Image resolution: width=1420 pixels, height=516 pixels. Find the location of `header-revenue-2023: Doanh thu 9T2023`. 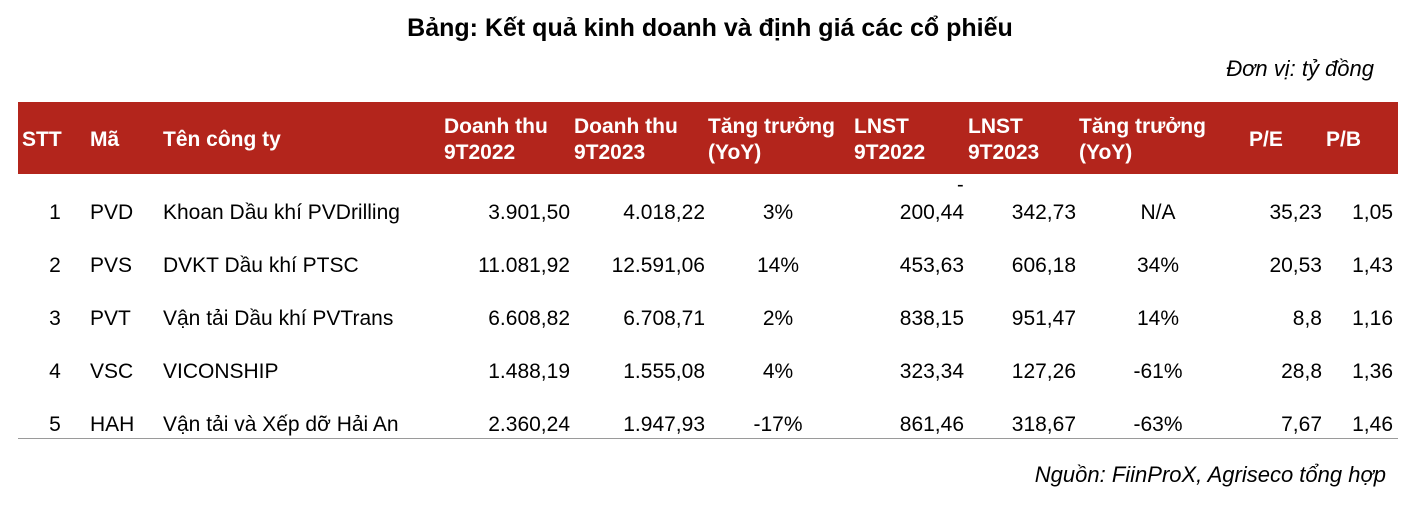

header-revenue-2023: Doanh thu 9T2023 is located at coordinates (626, 140).